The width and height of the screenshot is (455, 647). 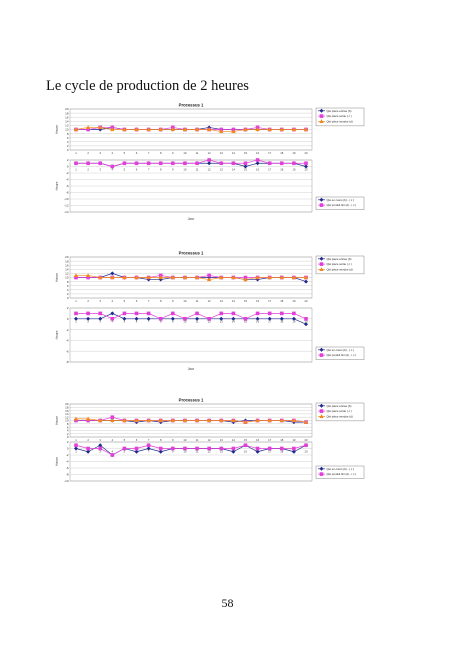 I want to click on x-tick-label: 12, so click(x=210, y=301).